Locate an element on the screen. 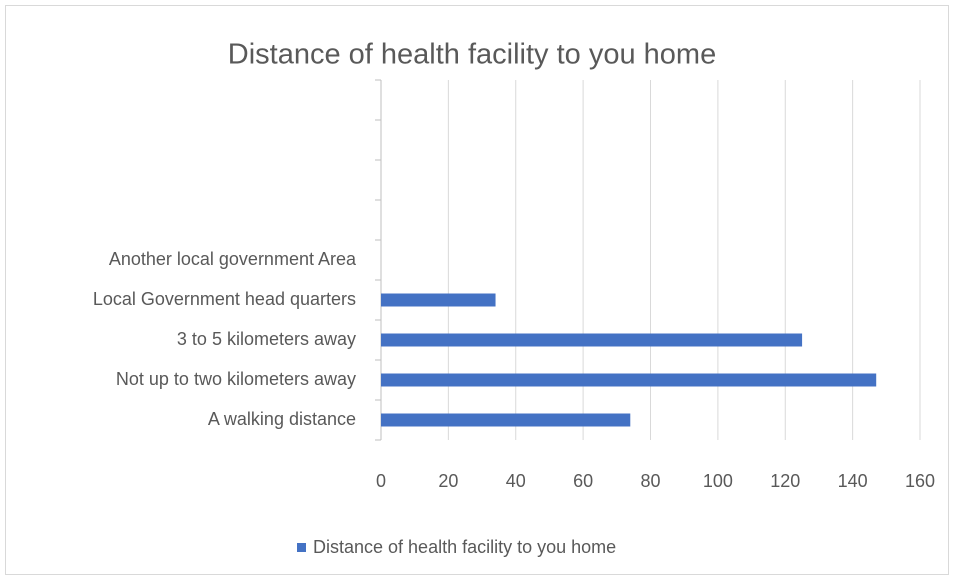  x-tick-label: 60 is located at coordinates (583, 481).